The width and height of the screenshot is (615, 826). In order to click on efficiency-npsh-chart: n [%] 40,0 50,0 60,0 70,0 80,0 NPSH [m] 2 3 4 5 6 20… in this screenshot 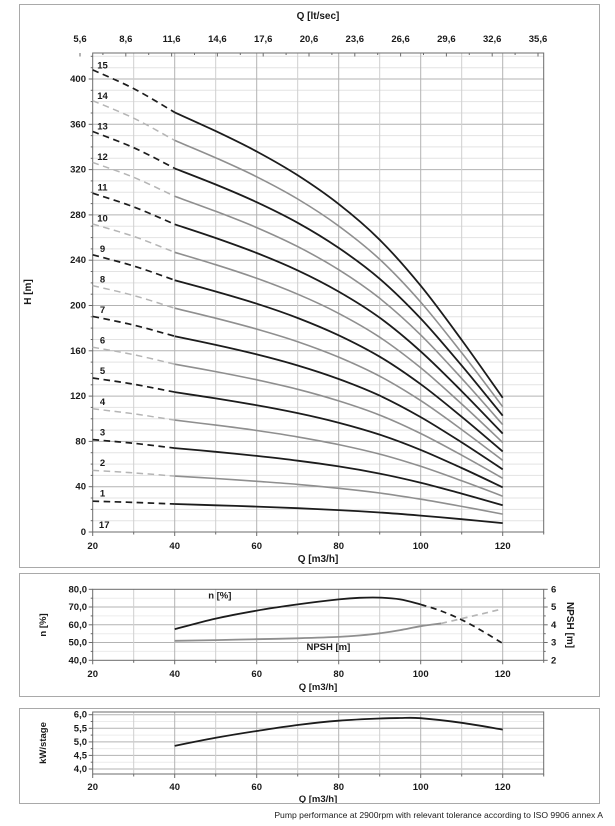, I will do `click(306, 638)`.